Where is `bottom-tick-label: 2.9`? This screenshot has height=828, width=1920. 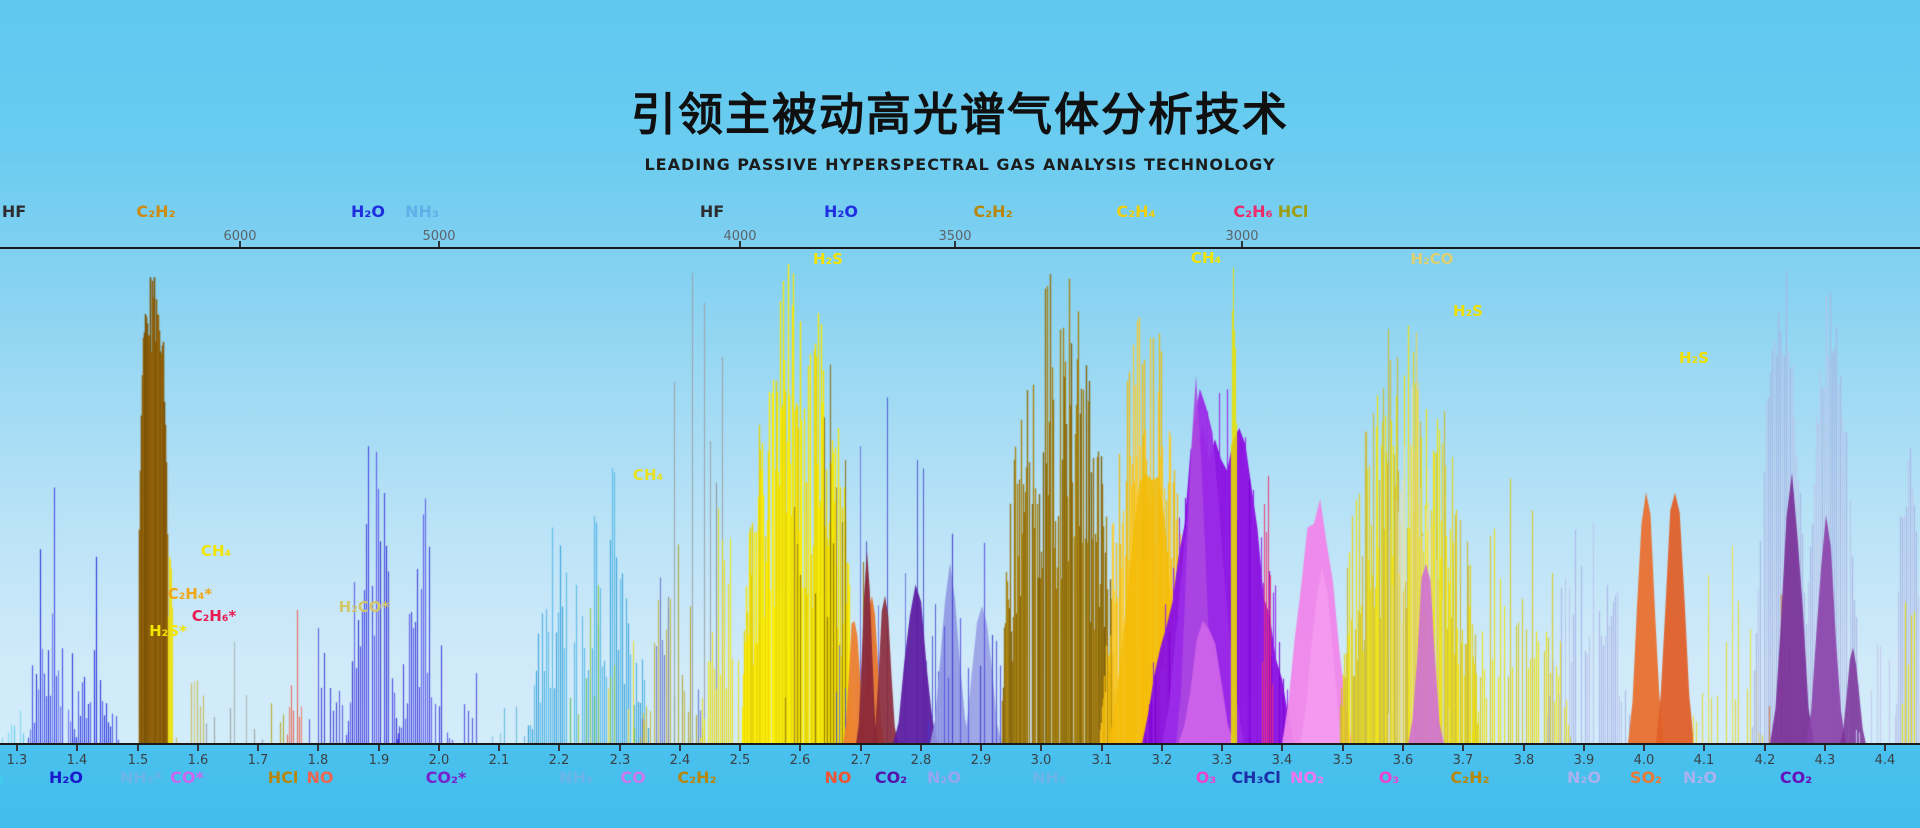 bottom-tick-label: 2.9 is located at coordinates (981, 760).